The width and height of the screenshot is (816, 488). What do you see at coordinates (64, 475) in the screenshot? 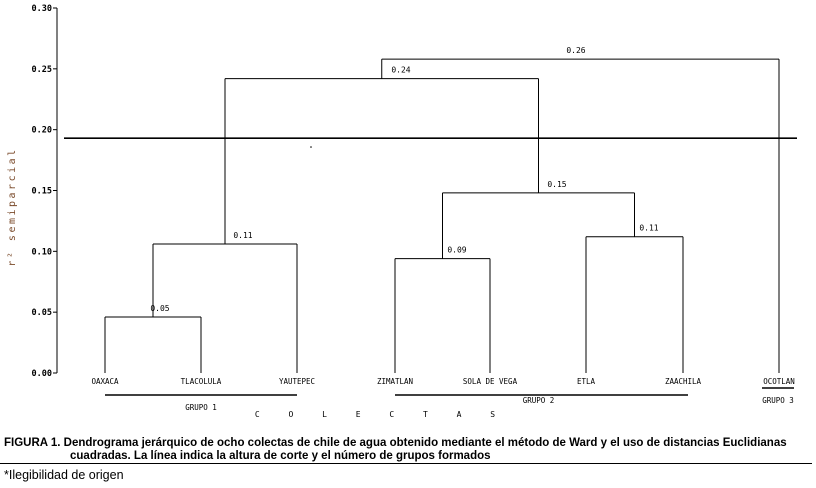
I see `footnote: *Ilegibilidad de origen` at bounding box center [64, 475].